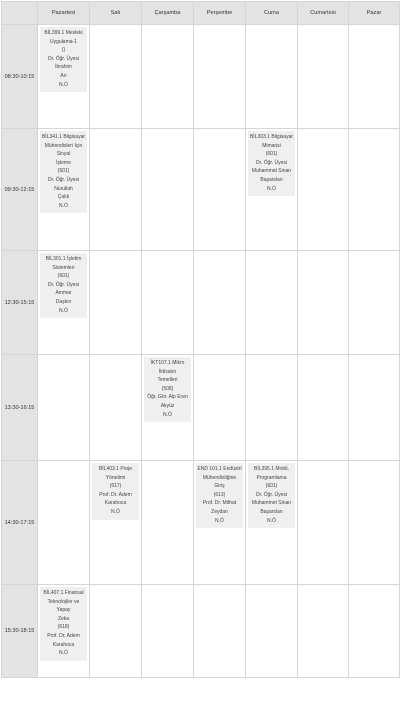 The height and width of the screenshot is (701, 400). I want to click on course-line: Uygulama-1, so click(63, 41).